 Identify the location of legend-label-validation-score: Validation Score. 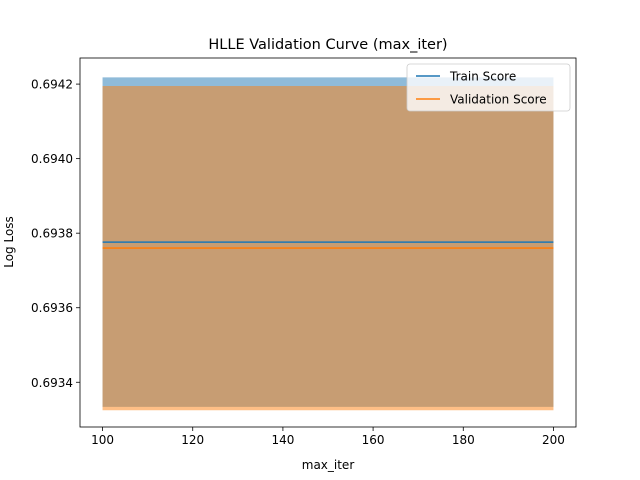
(498, 100).